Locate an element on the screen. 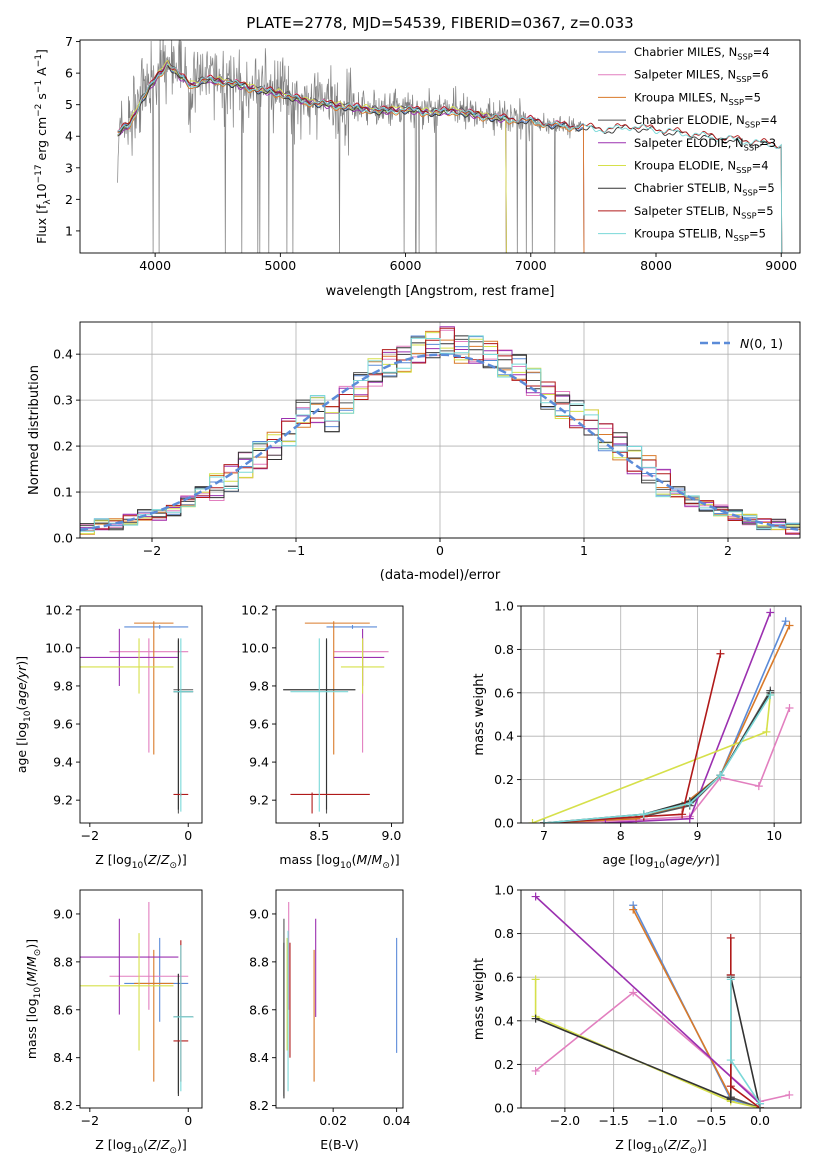 This screenshot has width=819, height=1170. x-tick-label: 5000 is located at coordinates (280, 265).